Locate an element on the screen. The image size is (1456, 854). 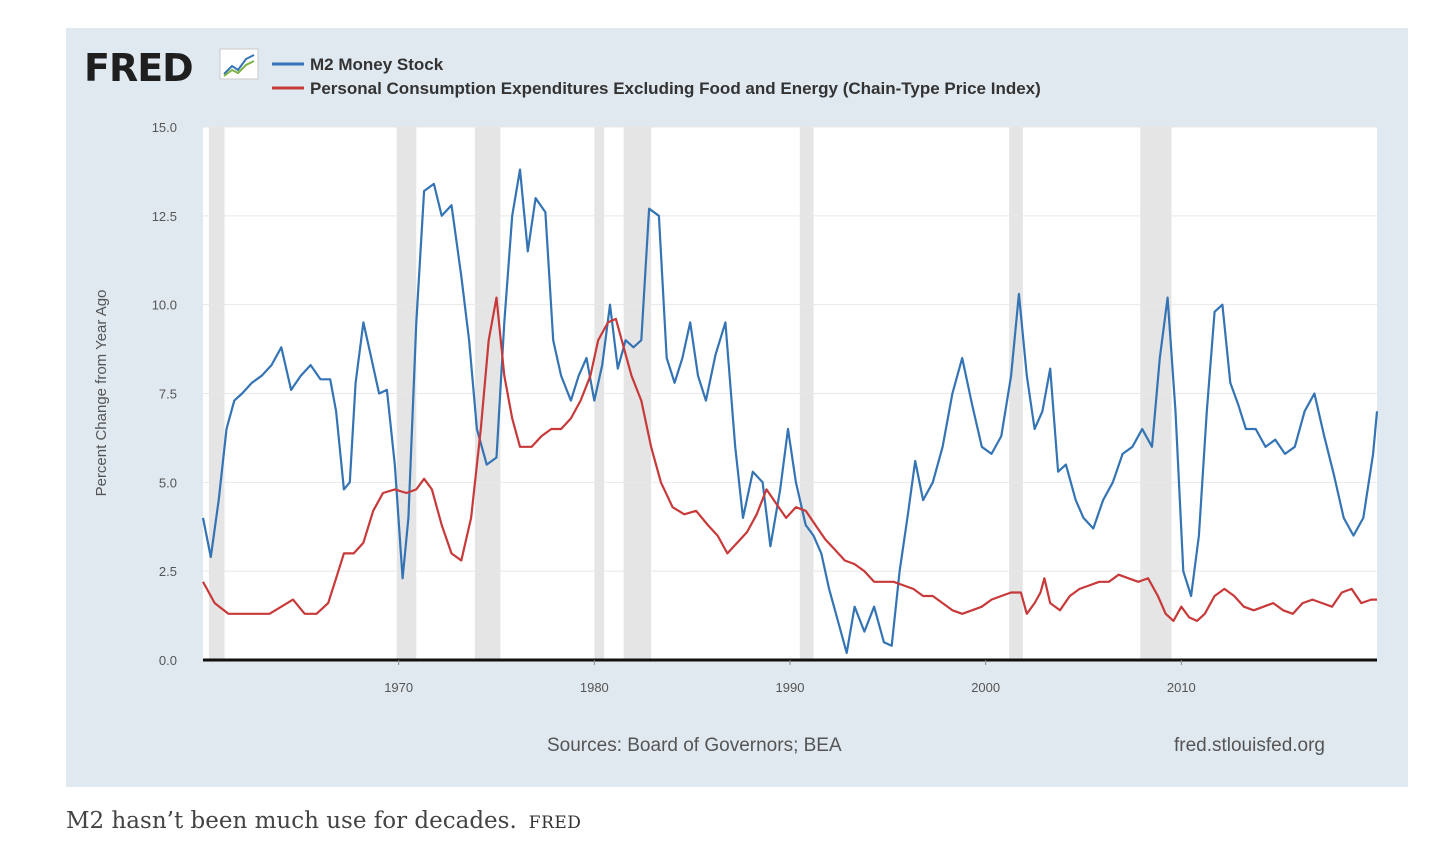
y-tick-label: 7.5 is located at coordinates (168, 394).